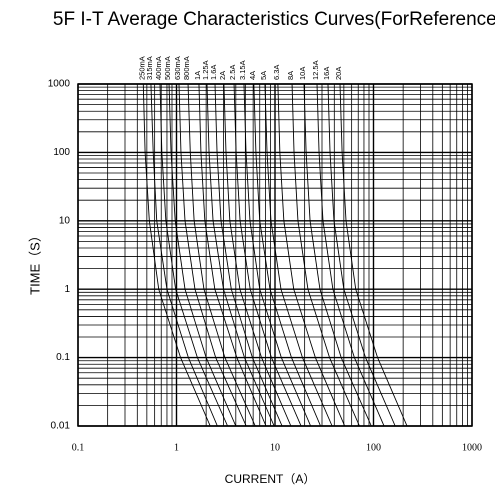 The height and width of the screenshot is (502, 495). What do you see at coordinates (167, 68) in the screenshot?
I see `series-label: 500mA` at bounding box center [167, 68].